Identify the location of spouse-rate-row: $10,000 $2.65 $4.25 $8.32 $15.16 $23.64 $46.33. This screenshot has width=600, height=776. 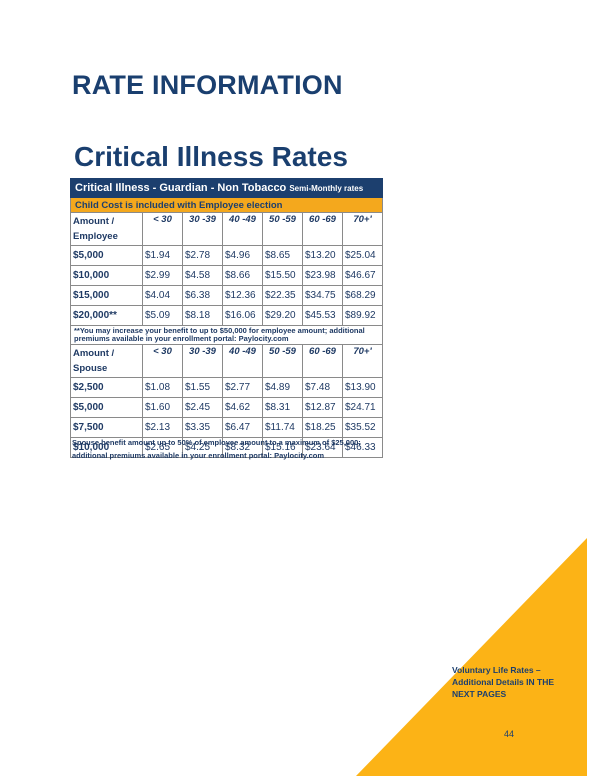
(227, 447).